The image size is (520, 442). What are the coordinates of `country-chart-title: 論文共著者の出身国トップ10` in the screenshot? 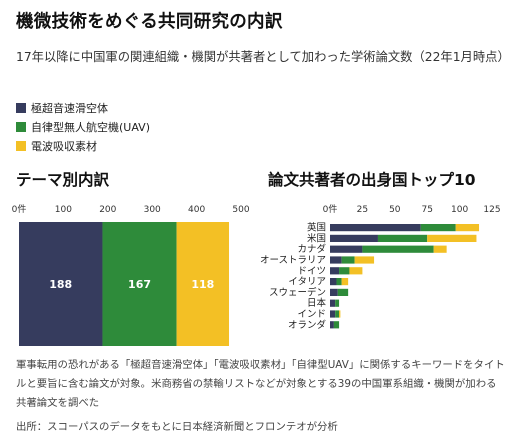 It's located at (372, 180).